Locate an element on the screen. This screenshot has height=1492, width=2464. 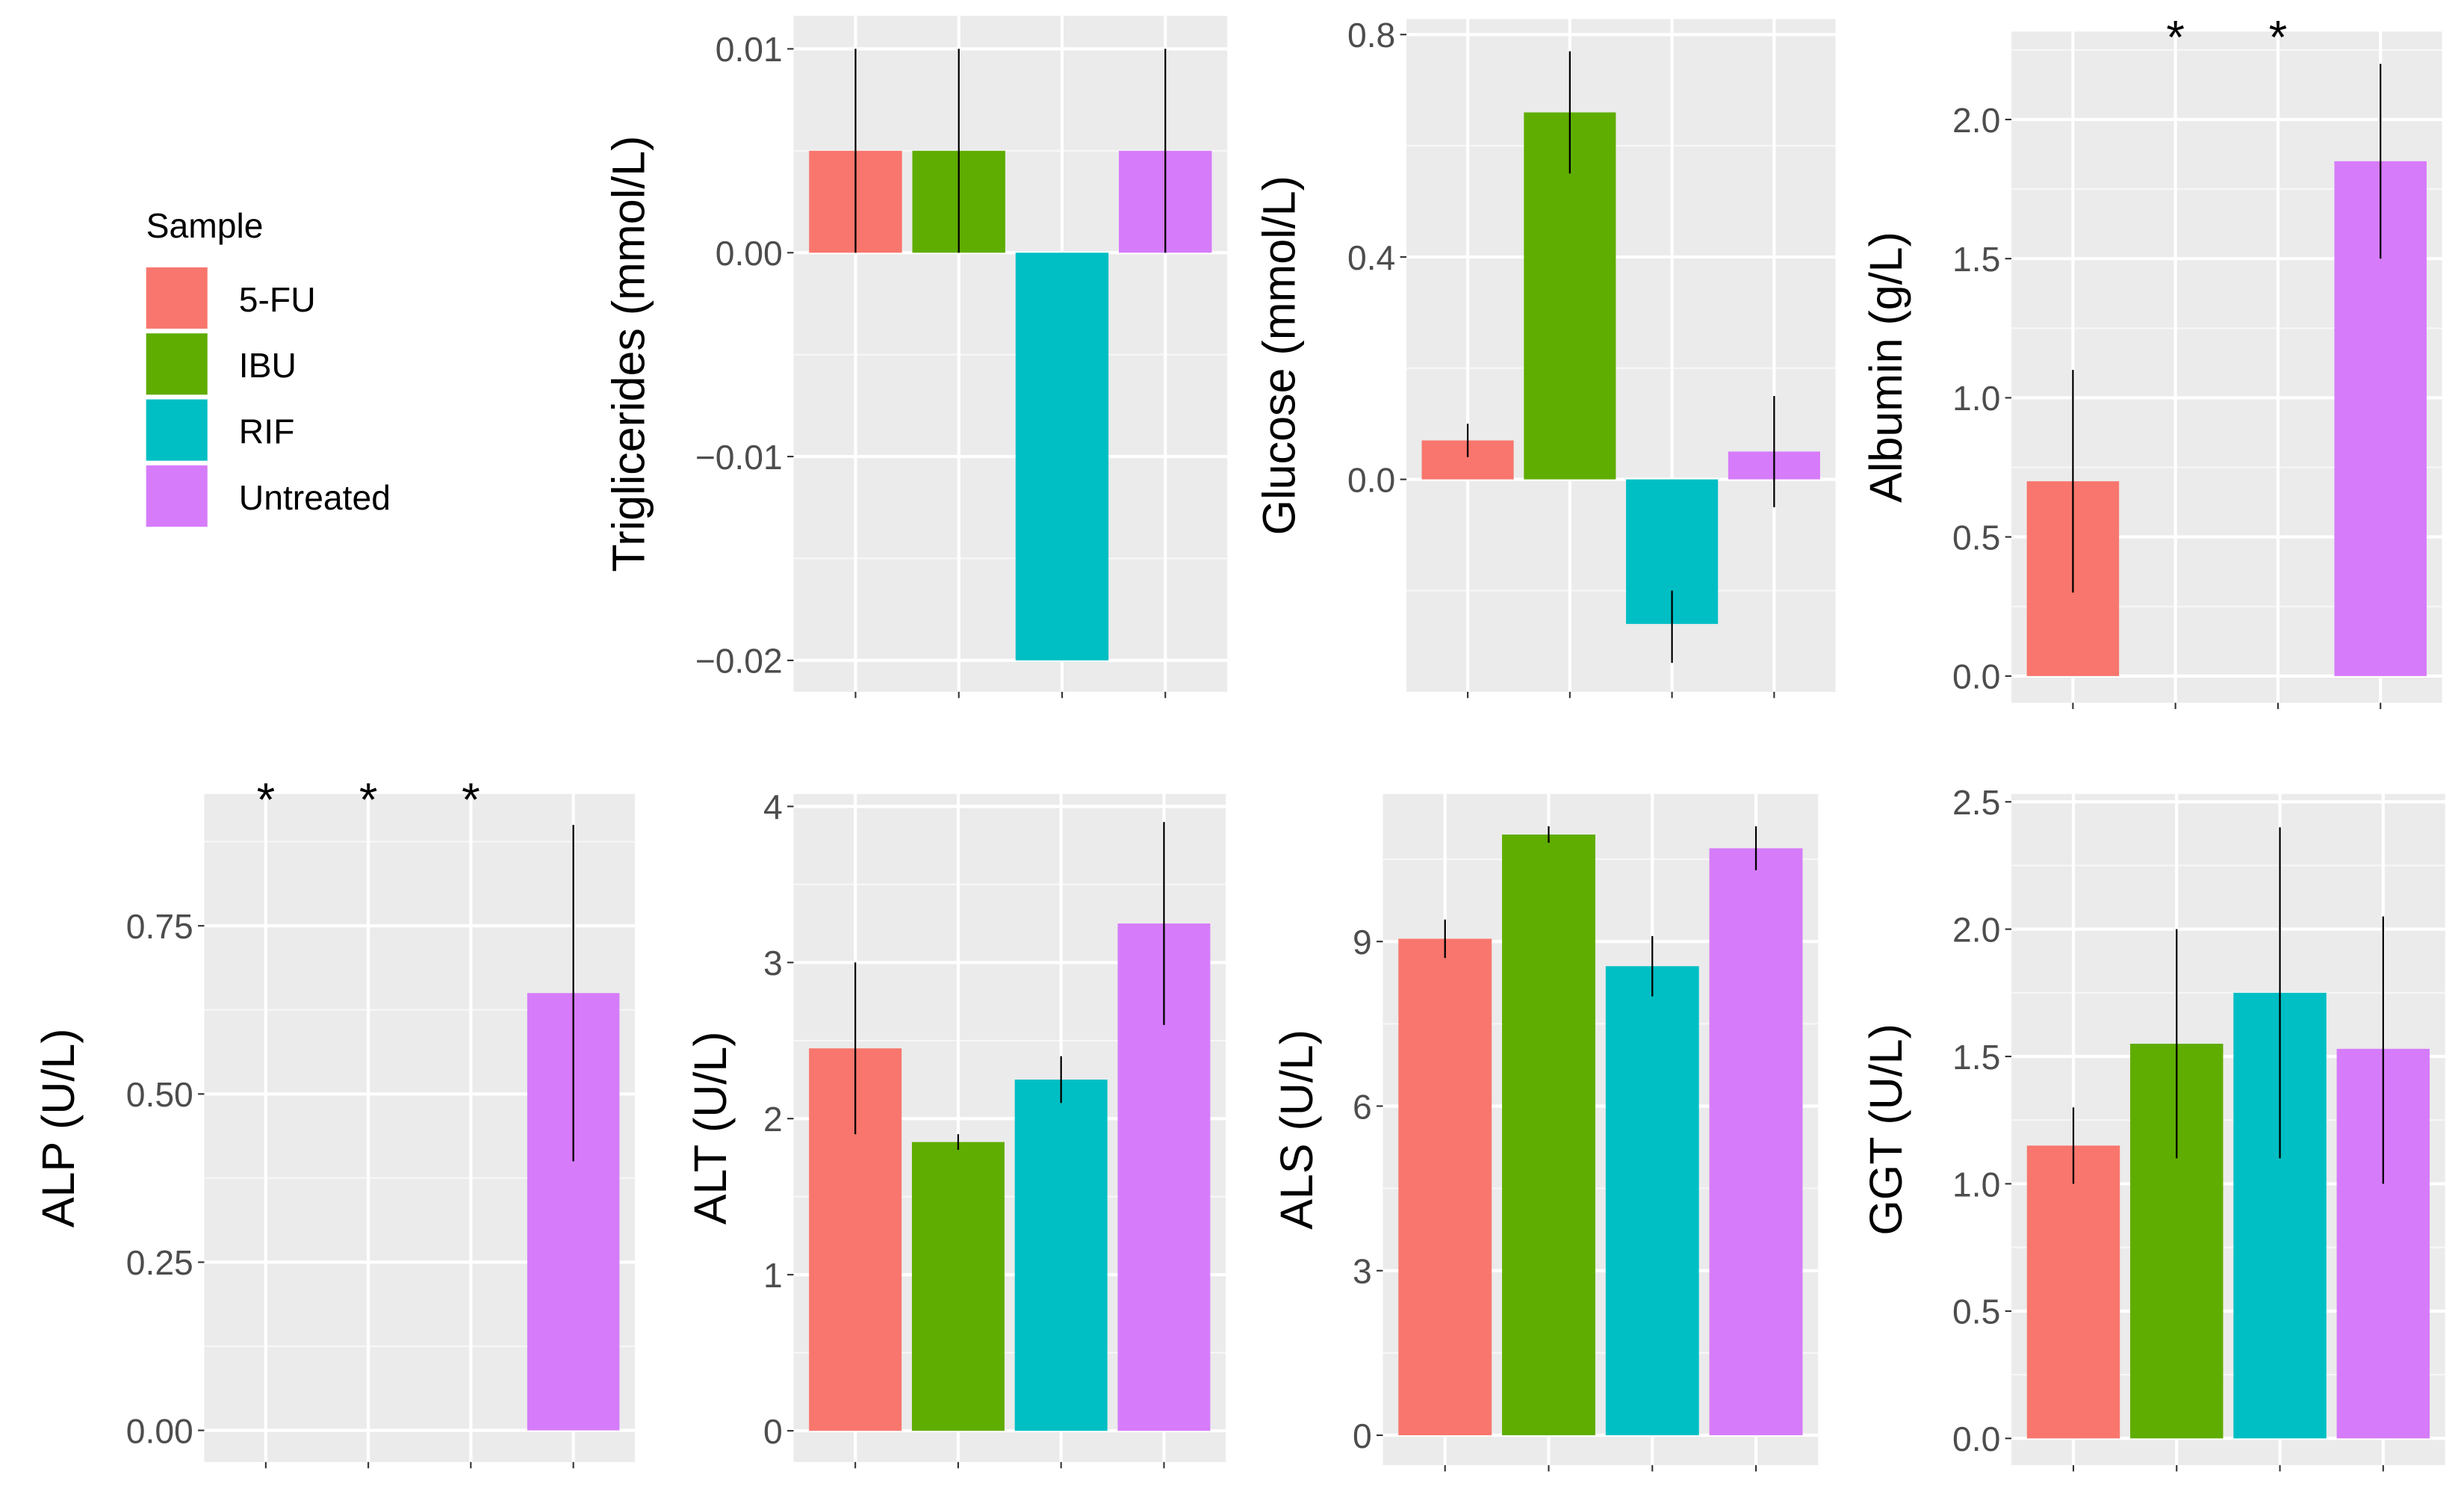
panel-ggt: 0.0 0.5 1.0 1.5 2.0 2.5 GGT (U/L) is located at coordinates (2153, 1127).